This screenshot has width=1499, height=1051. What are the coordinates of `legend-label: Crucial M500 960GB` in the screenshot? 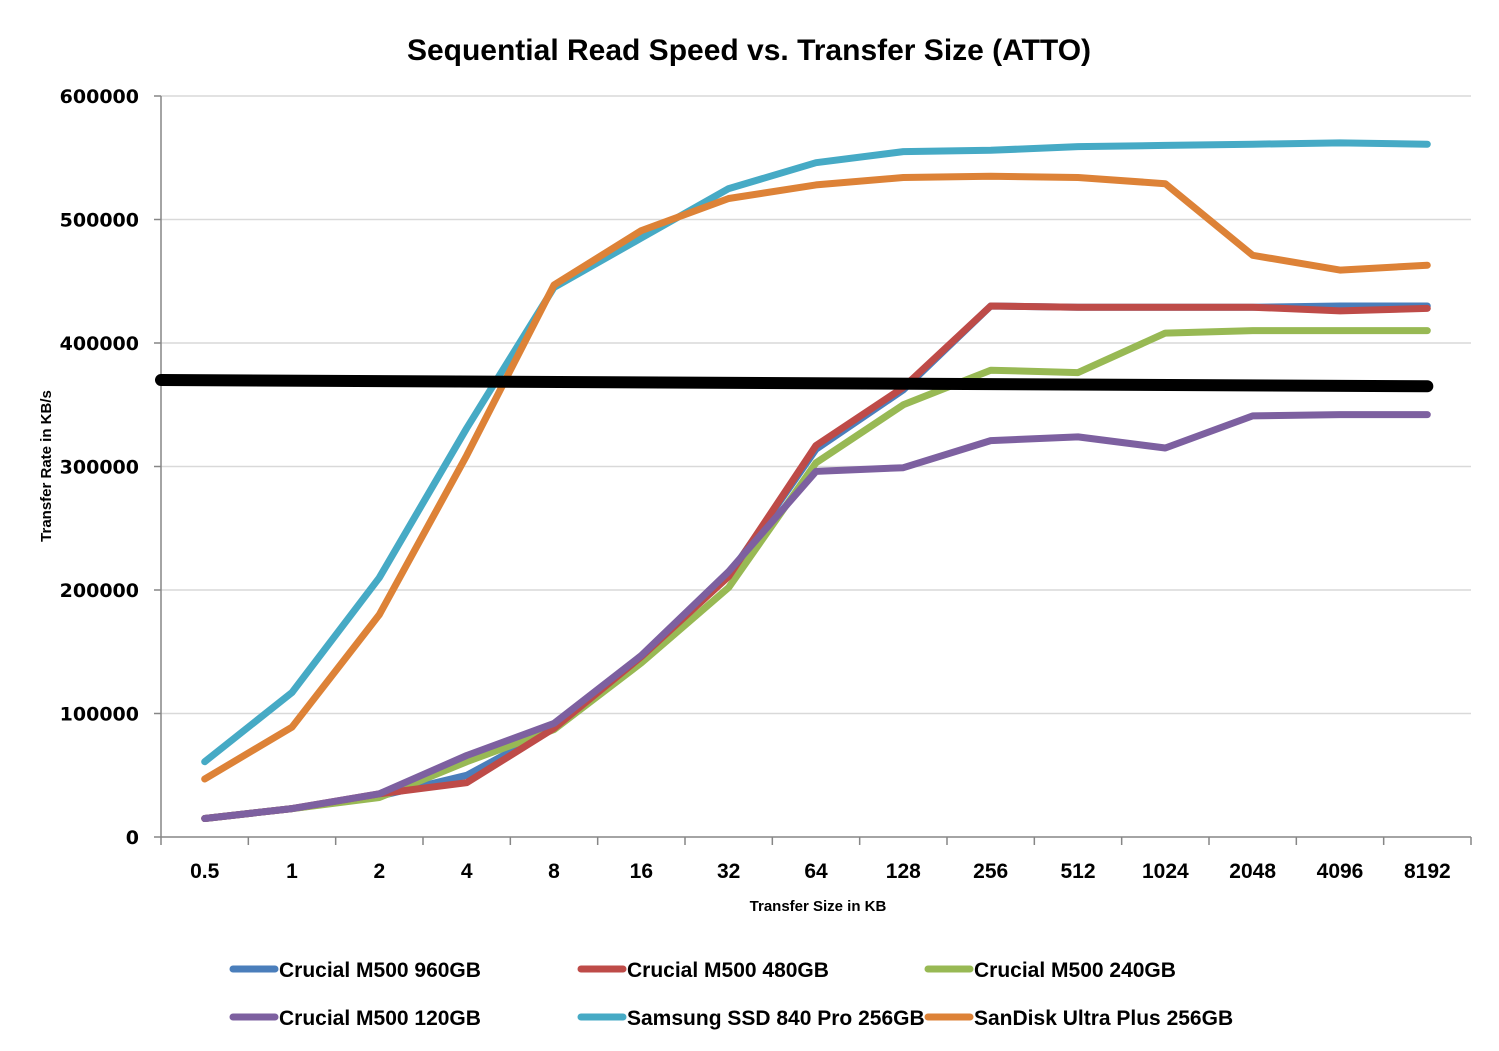 It's located at (380, 970).